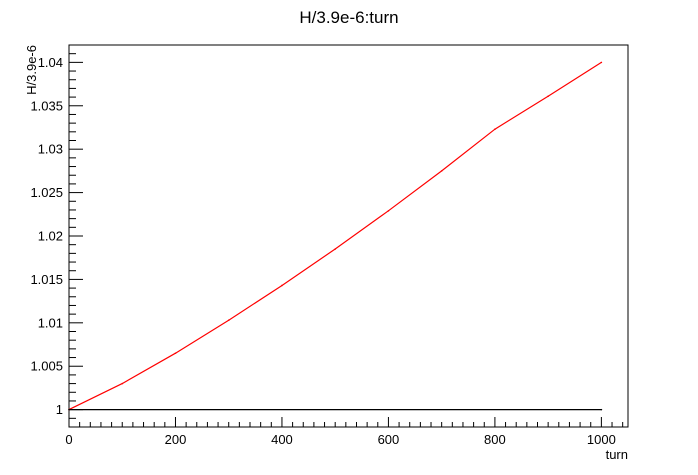 This screenshot has width=698, height=475. What do you see at coordinates (50, 322) in the screenshot?
I see `y-tick-label: 1.01` at bounding box center [50, 322].